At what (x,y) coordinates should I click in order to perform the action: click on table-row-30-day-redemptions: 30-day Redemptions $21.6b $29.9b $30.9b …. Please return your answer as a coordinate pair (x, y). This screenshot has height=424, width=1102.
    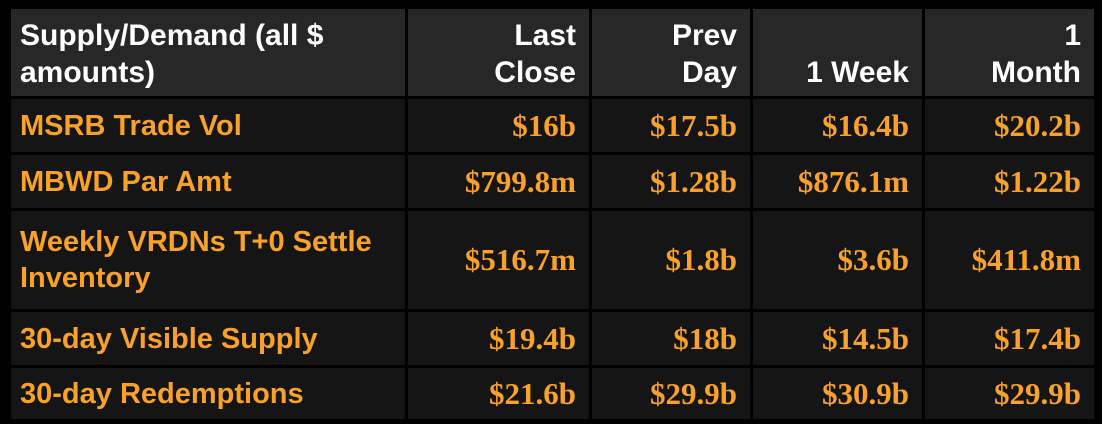
    Looking at the image, I should click on (552, 393).